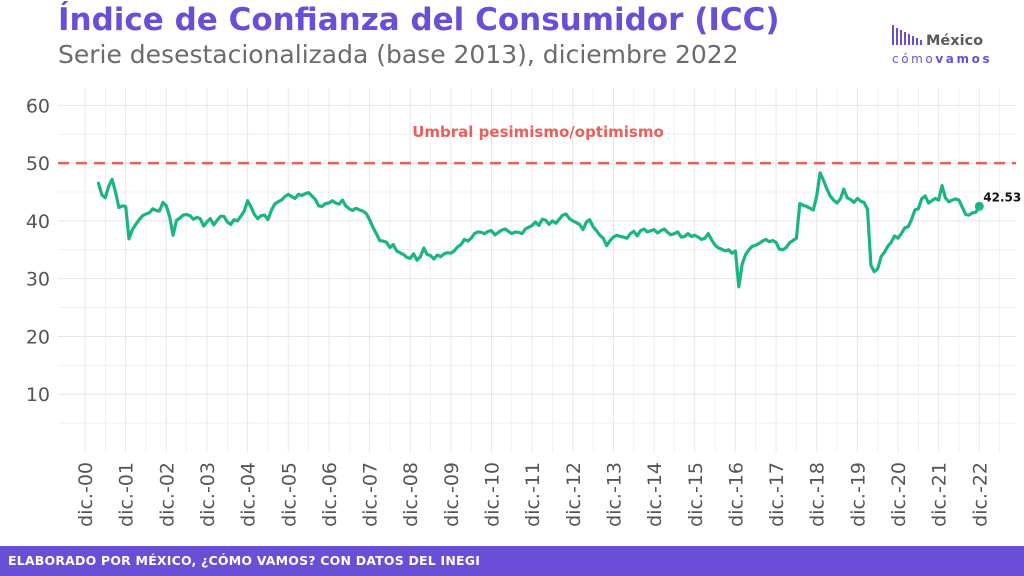 The image size is (1024, 576). I want to click on x-tick-label: dic.-19, so click(858, 494).